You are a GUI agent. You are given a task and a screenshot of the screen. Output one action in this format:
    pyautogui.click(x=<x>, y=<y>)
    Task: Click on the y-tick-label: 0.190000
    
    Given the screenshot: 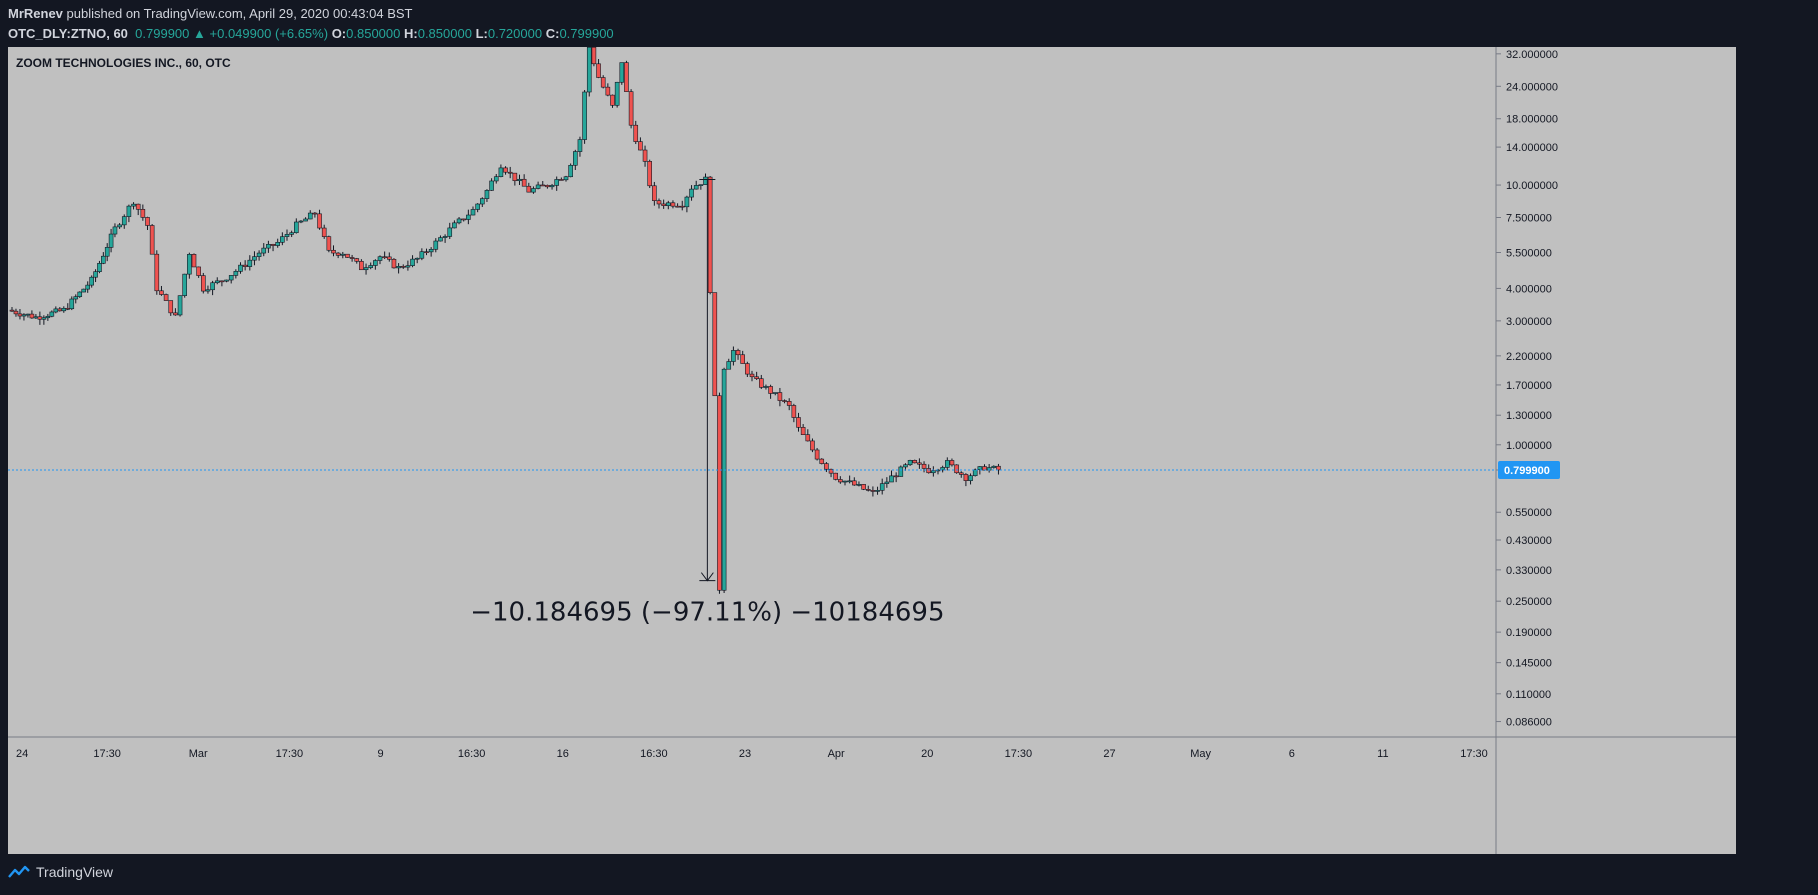 What is the action you would take?
    pyautogui.click(x=1529, y=633)
    